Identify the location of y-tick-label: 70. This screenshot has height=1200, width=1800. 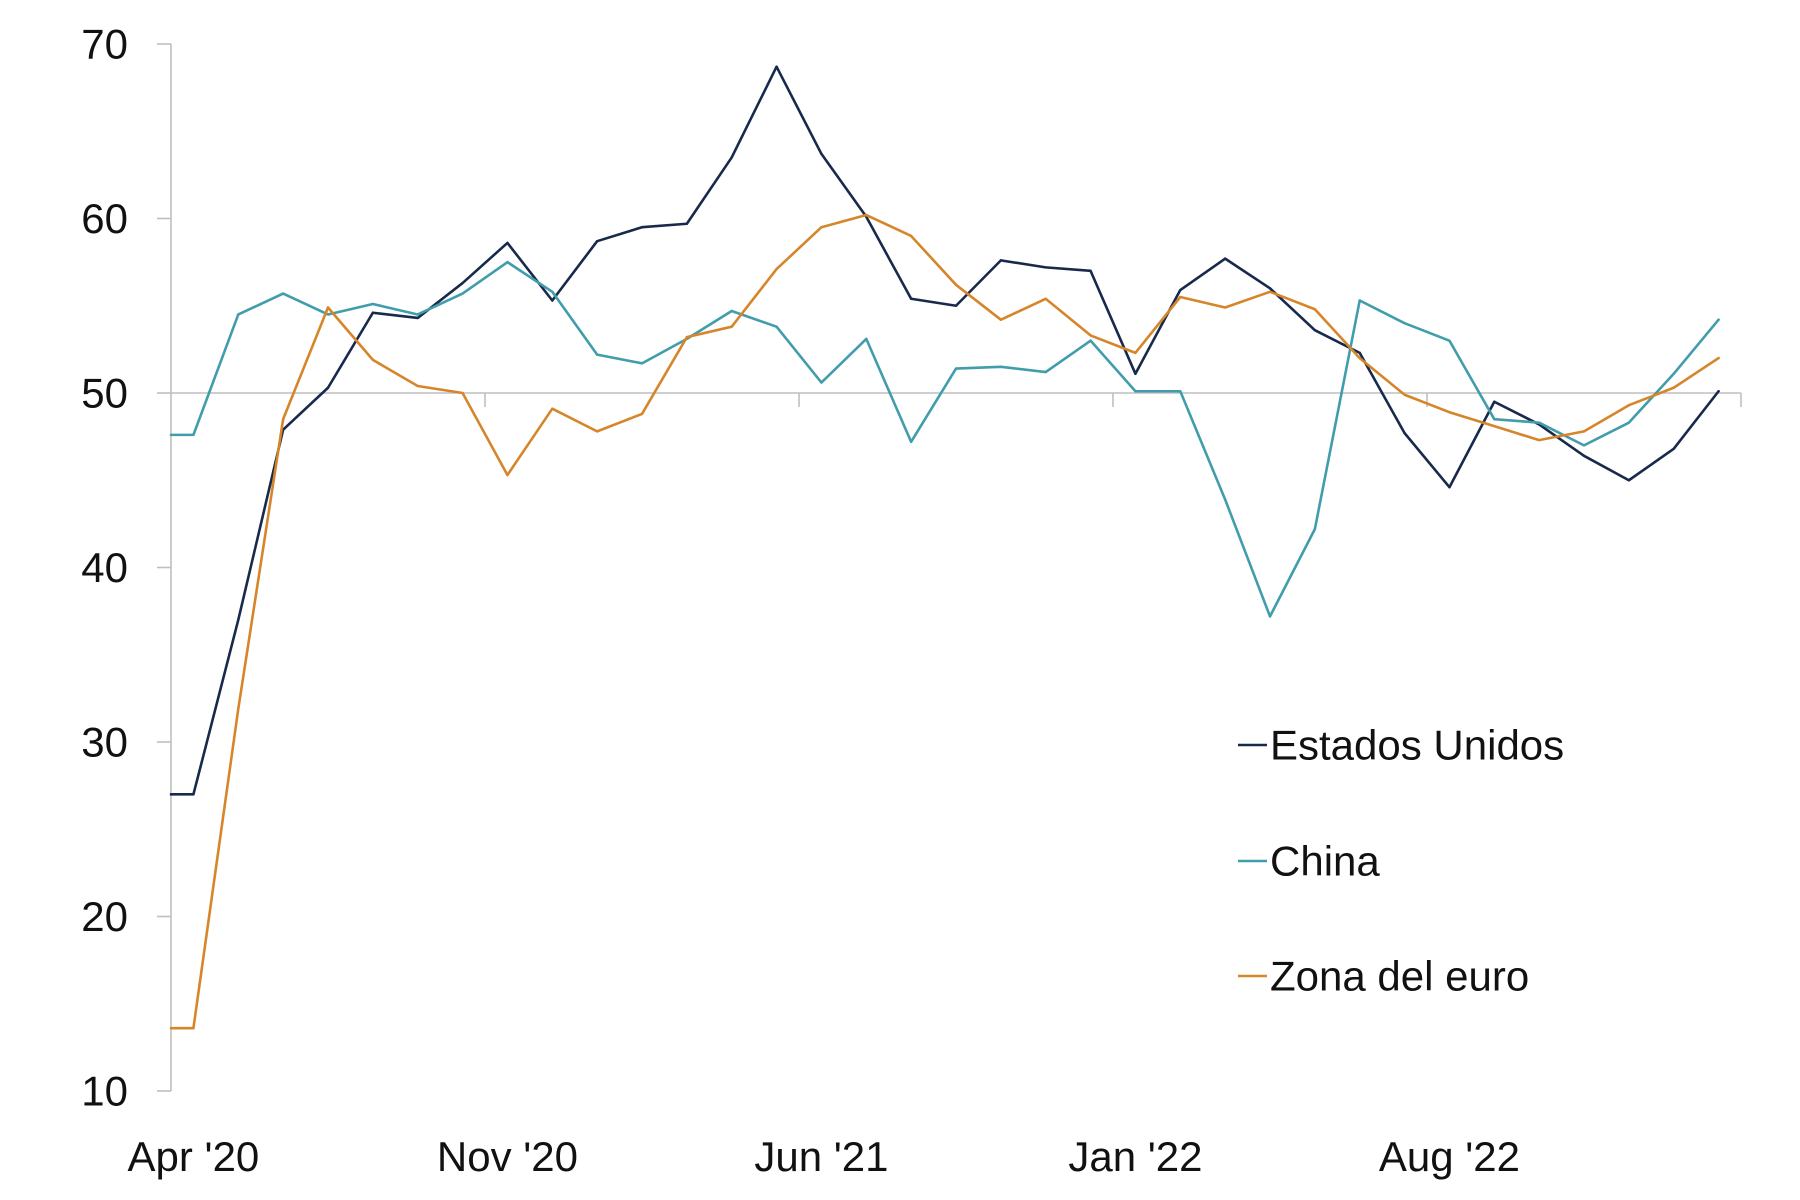
(104, 44).